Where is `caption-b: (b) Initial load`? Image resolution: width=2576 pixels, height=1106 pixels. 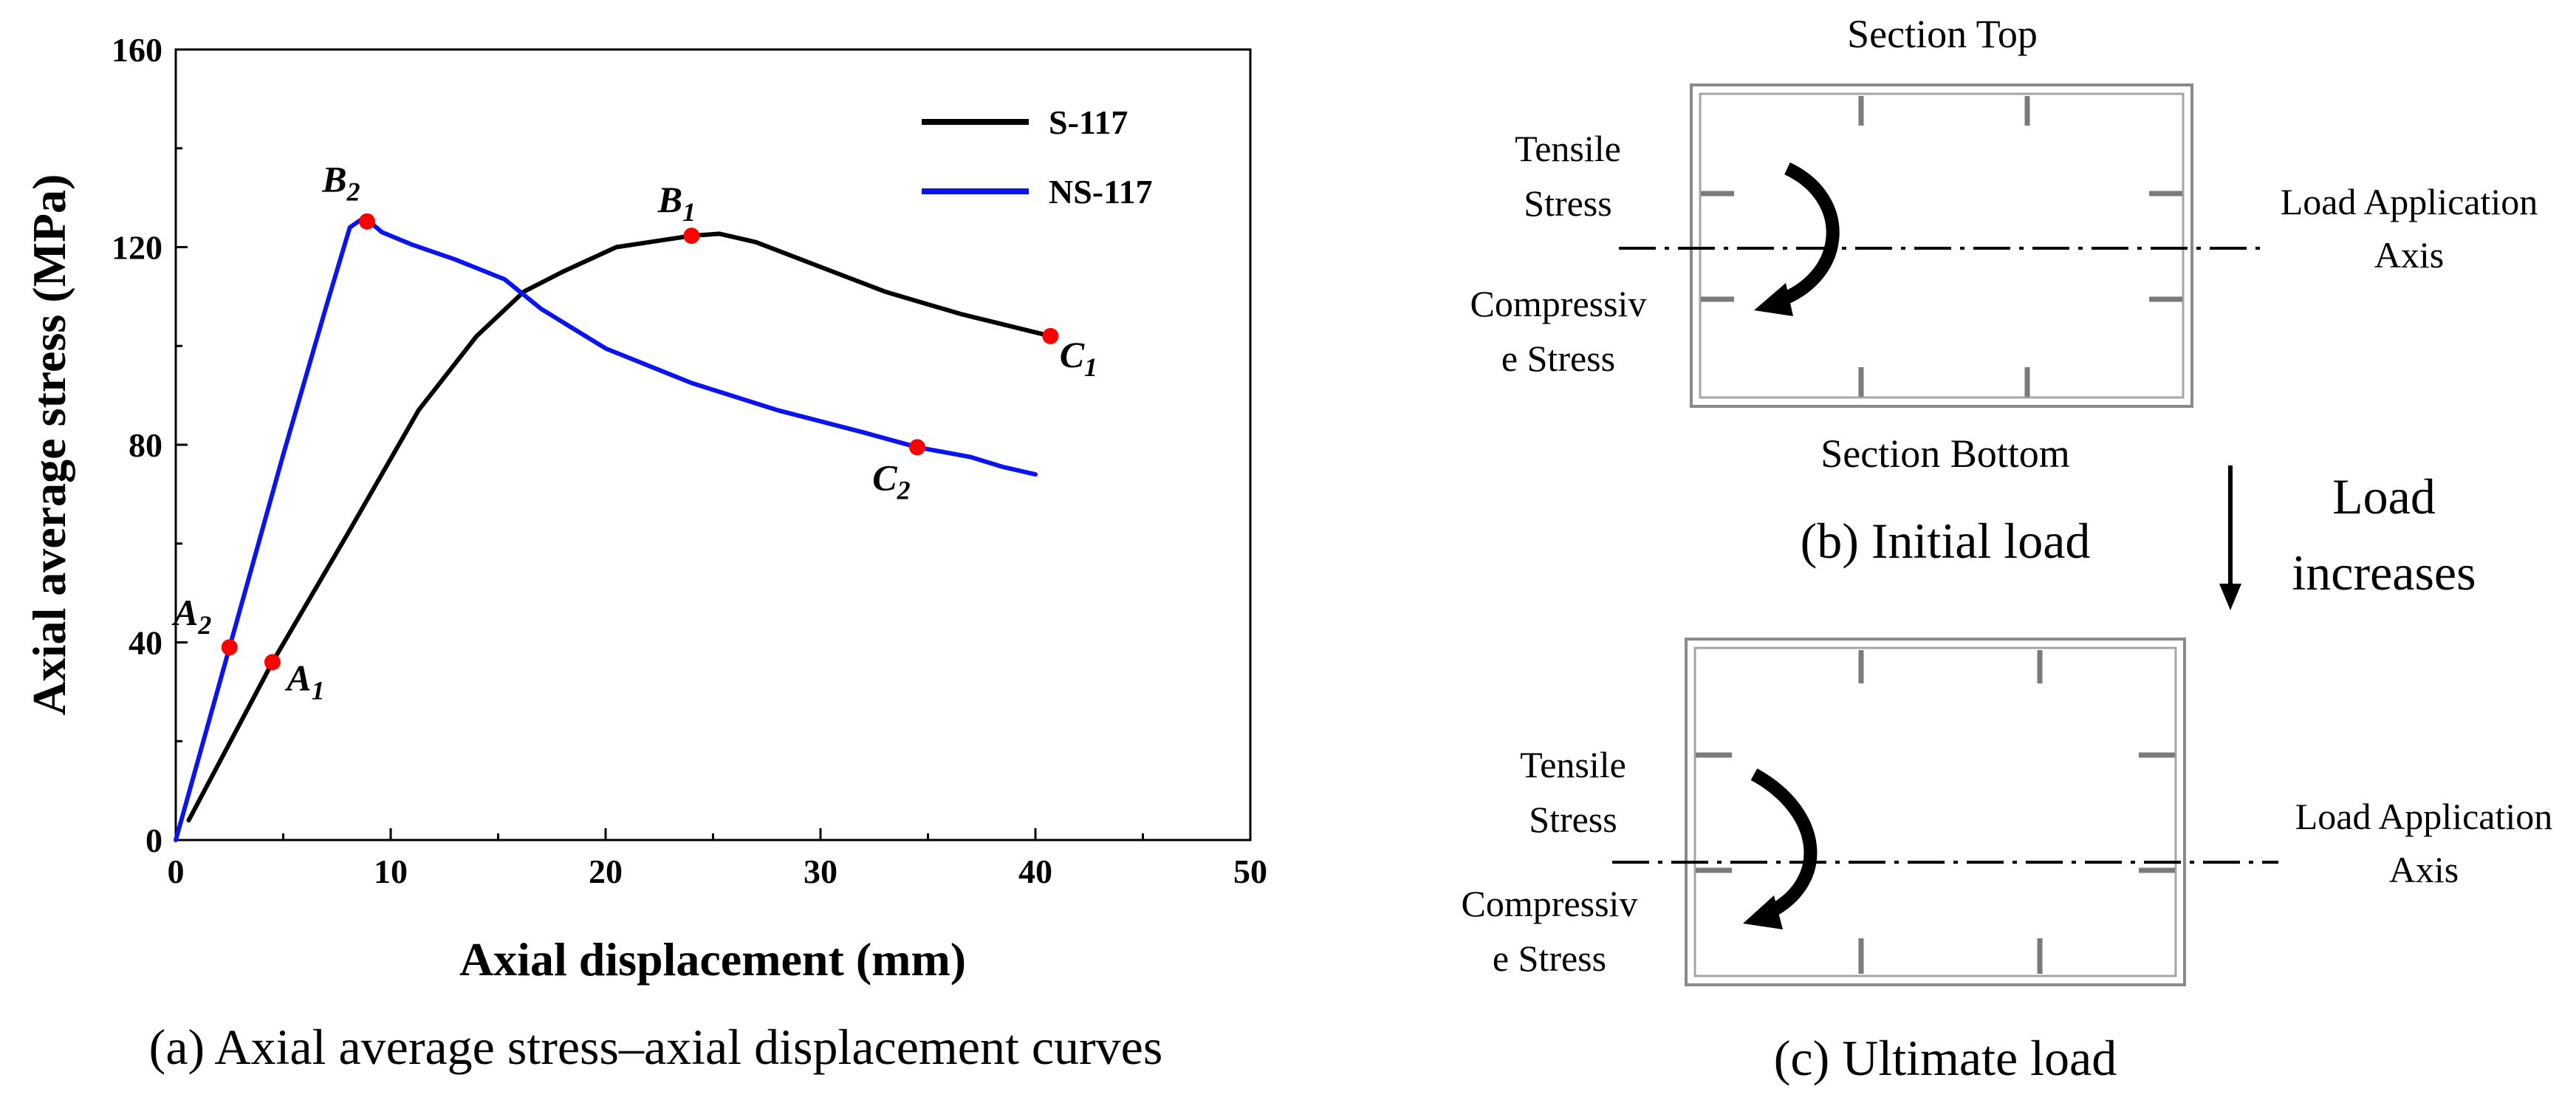 caption-b: (b) Initial load is located at coordinates (1946, 541).